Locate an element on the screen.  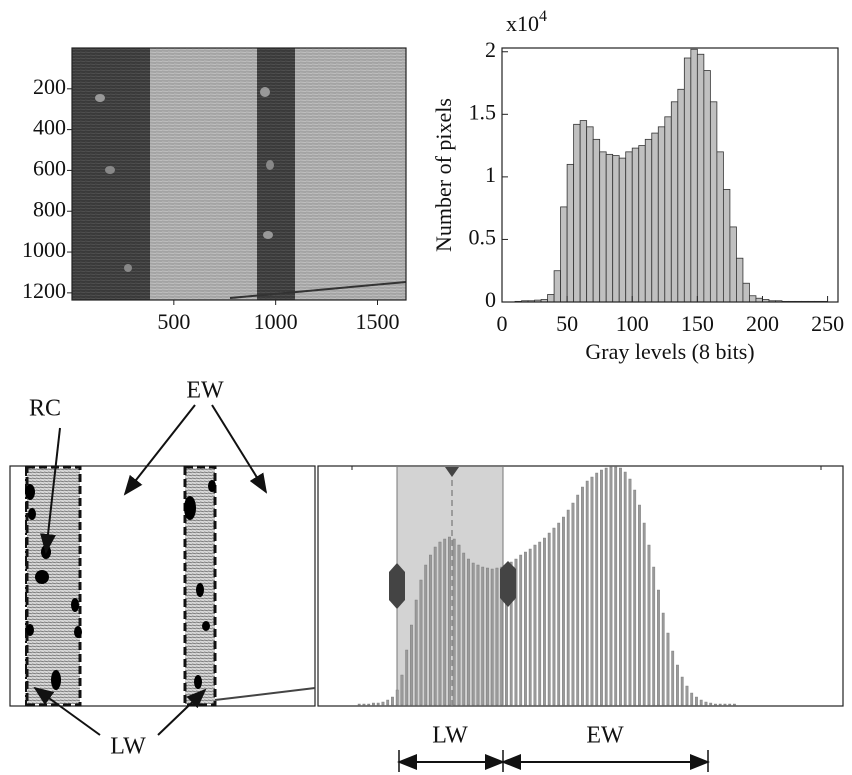
annotation: RC is located at coordinates (45, 409).